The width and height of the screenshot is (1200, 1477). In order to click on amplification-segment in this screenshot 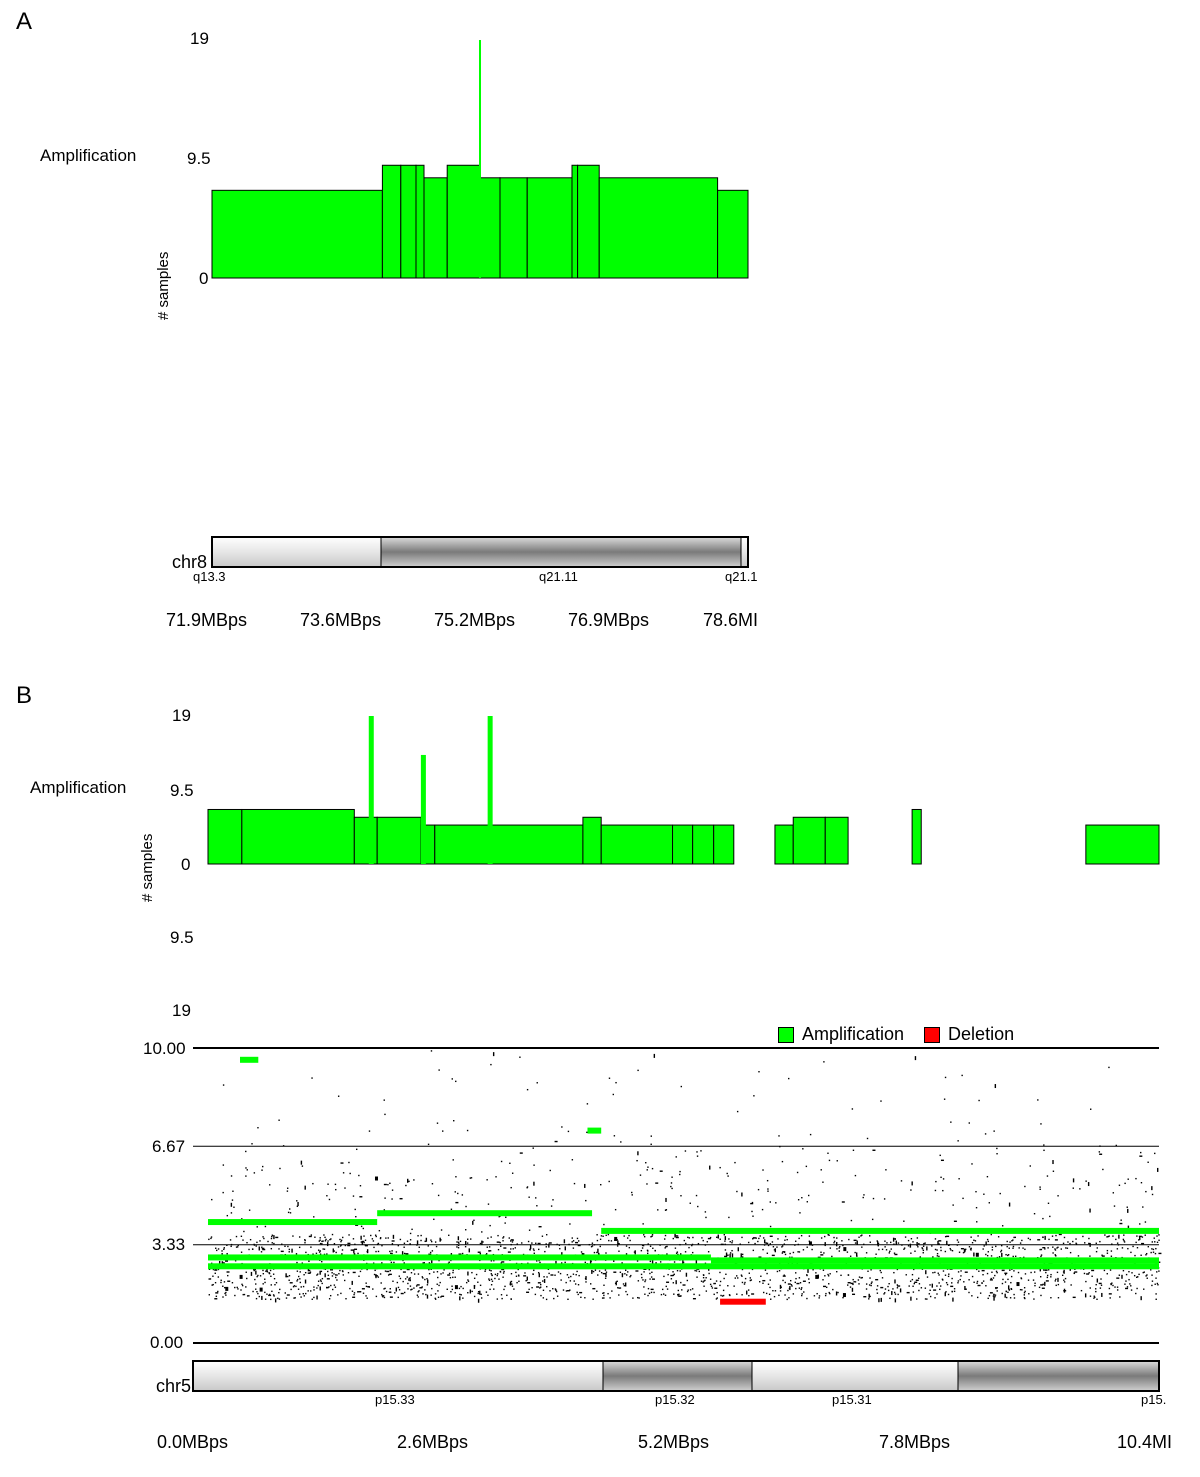, I will do `click(225, 836)`.